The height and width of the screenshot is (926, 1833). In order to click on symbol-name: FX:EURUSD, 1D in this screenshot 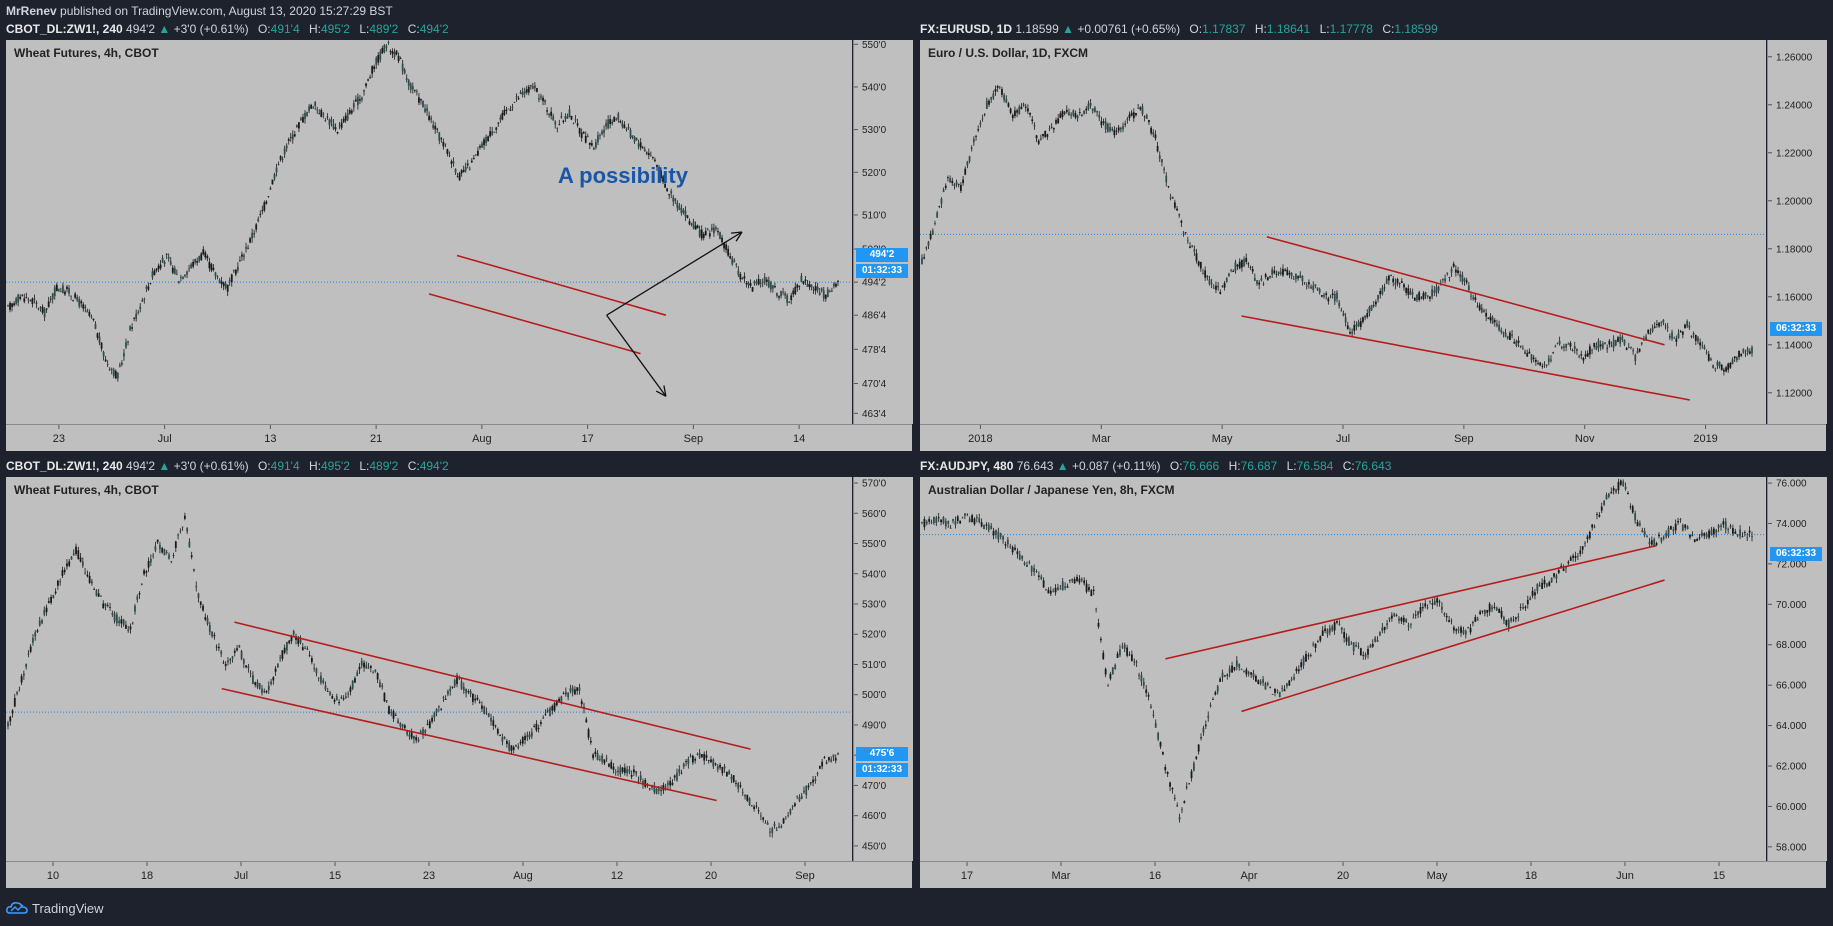, I will do `click(966, 29)`.